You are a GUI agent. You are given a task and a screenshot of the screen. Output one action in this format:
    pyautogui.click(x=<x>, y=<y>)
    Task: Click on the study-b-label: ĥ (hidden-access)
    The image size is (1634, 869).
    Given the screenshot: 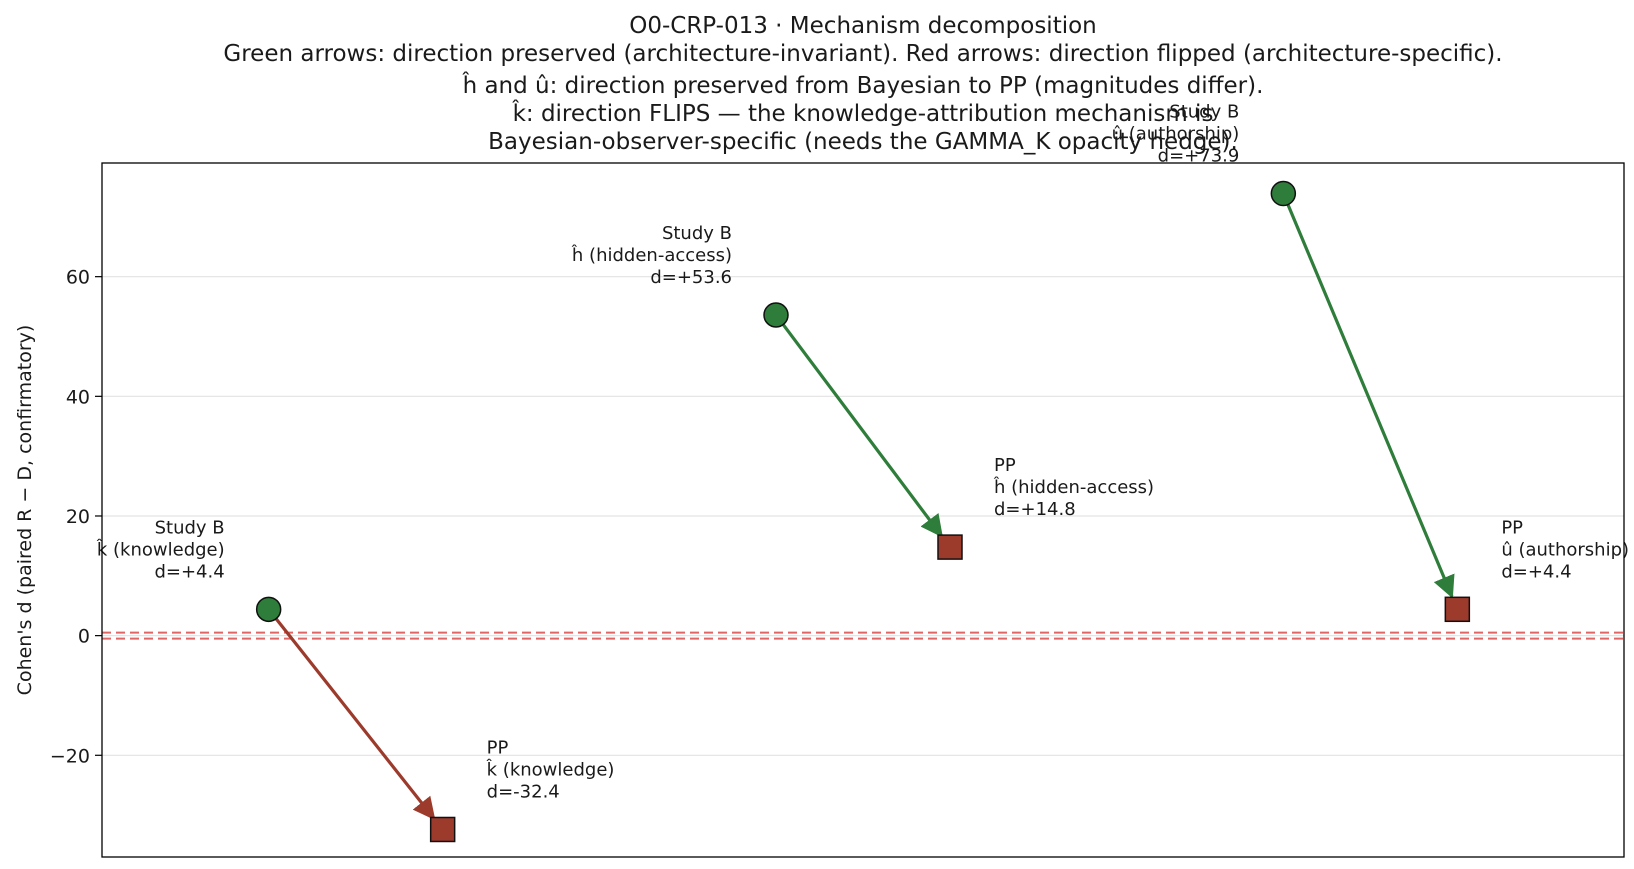 What is the action you would take?
    pyautogui.click(x=651, y=255)
    